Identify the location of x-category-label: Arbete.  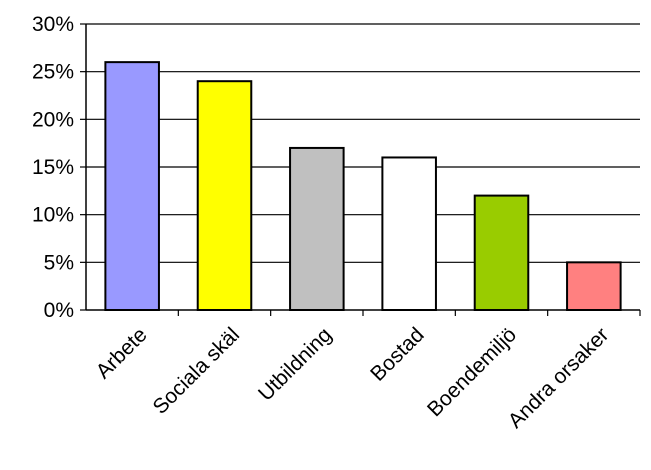
(122, 353).